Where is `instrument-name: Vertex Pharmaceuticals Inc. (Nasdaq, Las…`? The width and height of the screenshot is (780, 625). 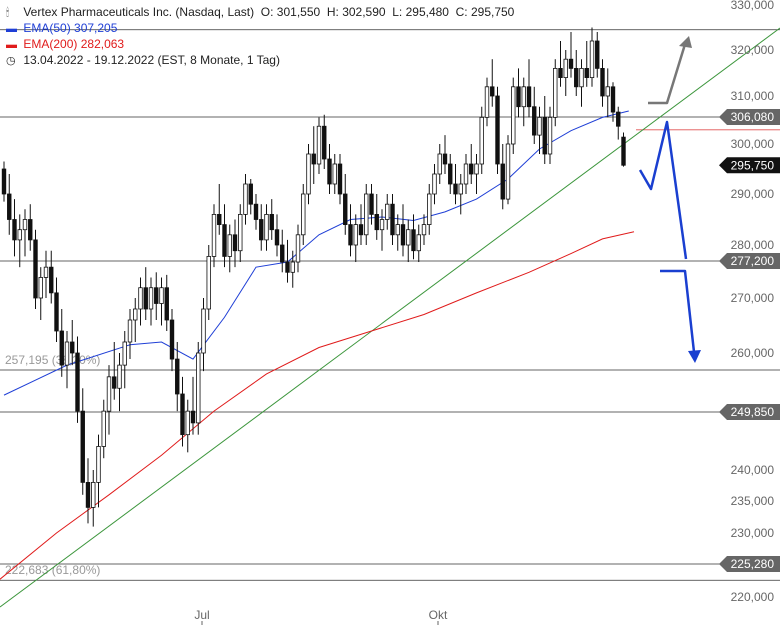 instrument-name: Vertex Pharmaceuticals Inc. (Nasdaq, Las… is located at coordinates (139, 12).